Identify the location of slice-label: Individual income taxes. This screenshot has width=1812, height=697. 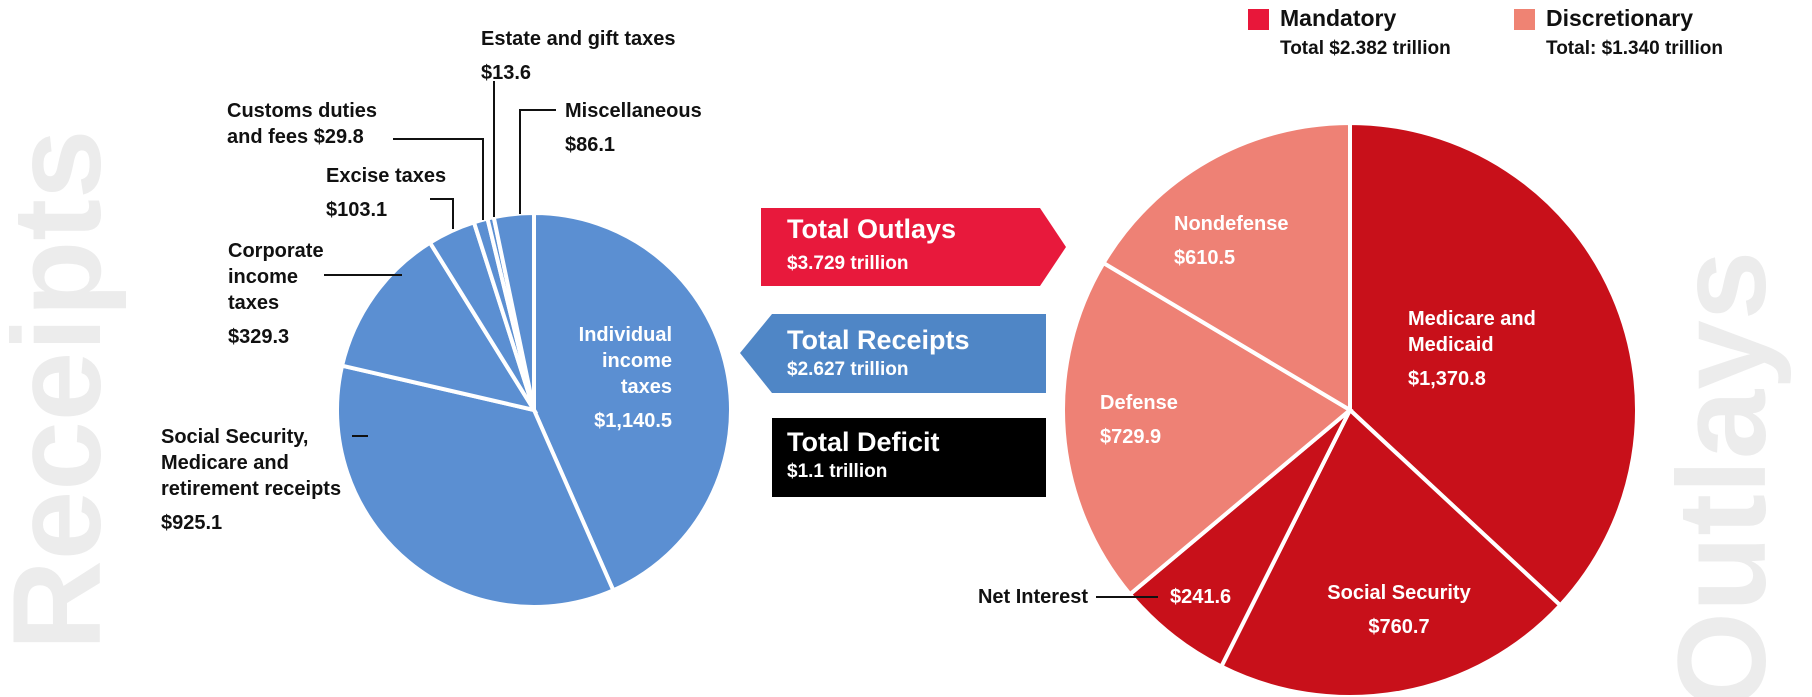
(625, 361).